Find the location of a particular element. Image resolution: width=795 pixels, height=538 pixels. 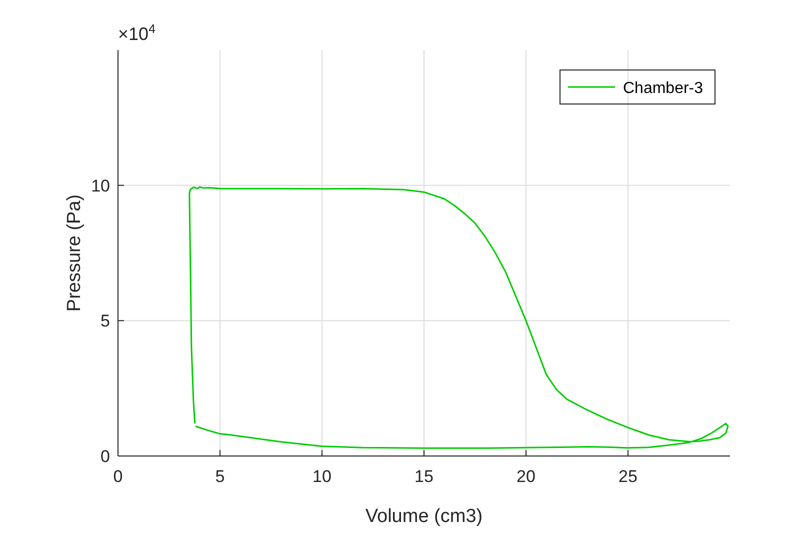

y-axis-title: Pressure (Pa) is located at coordinates (74, 253).